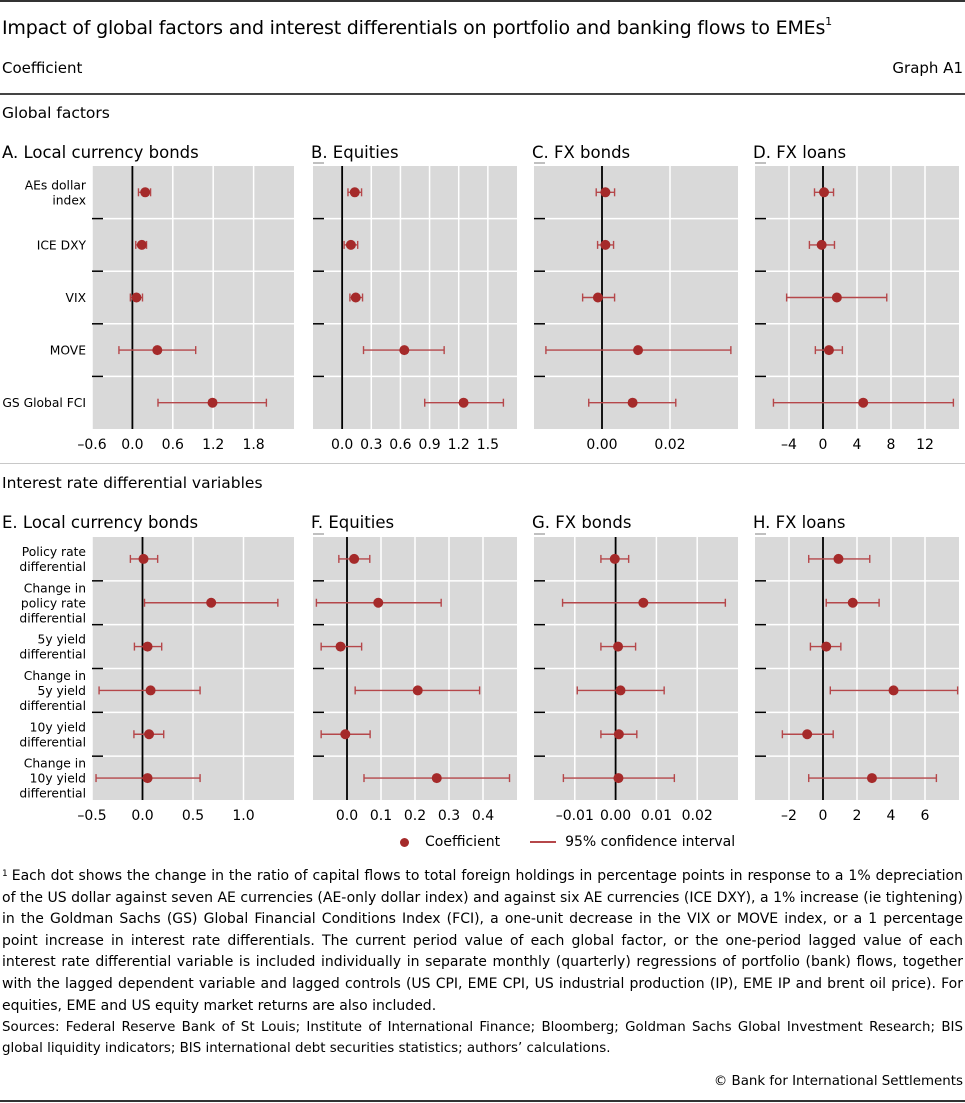  I want to click on x-tick-label: 0.1, so click(381, 816).